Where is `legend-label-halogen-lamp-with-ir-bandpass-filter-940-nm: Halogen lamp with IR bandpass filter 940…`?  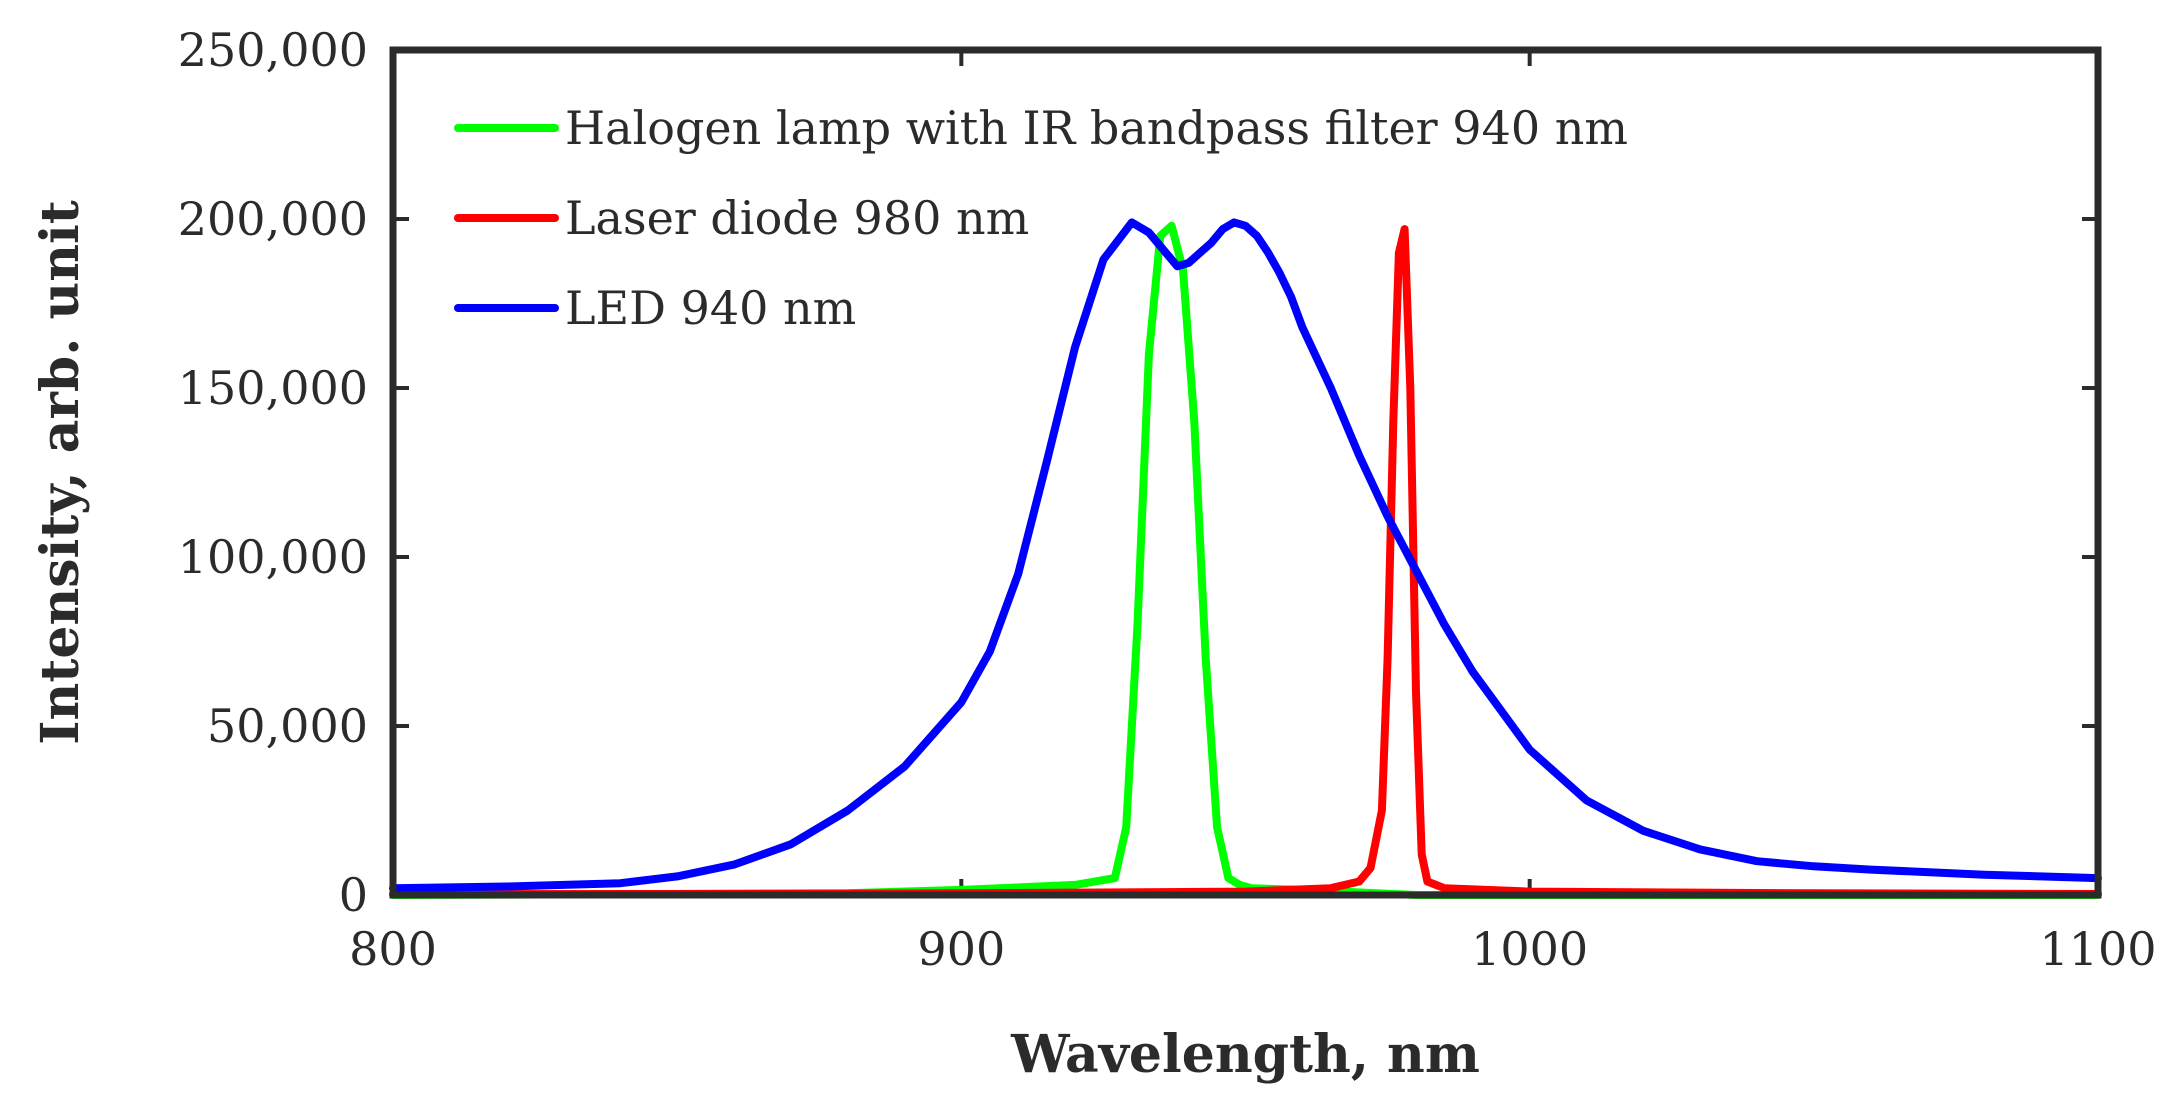
legend-label-halogen-lamp-with-ir-bandpass-filter-940-nm: Halogen lamp with IR bandpass filter 940… is located at coordinates (1096, 128).